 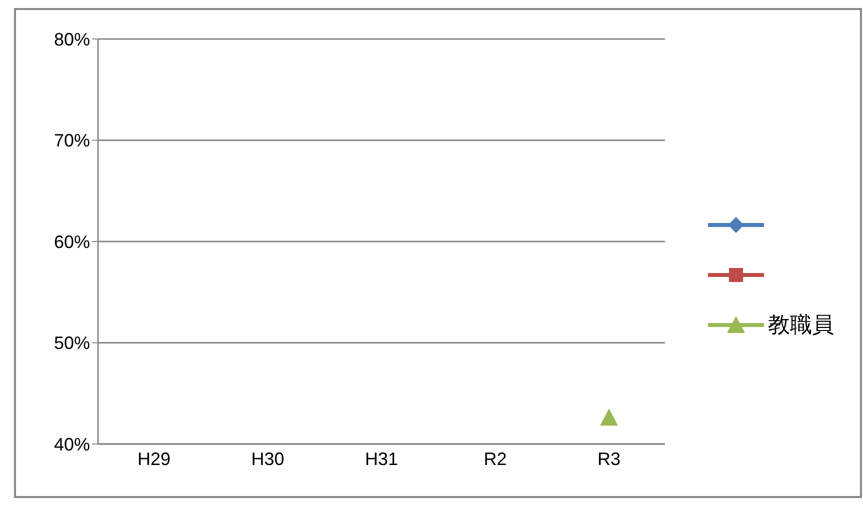 What do you see at coordinates (72, 140) in the screenshot?
I see `y-tick-label: 70%` at bounding box center [72, 140].